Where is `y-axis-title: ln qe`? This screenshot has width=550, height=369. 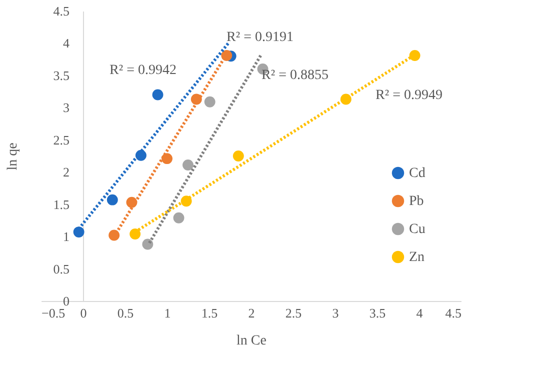 y-axis-title: ln qe is located at coordinates (13, 156).